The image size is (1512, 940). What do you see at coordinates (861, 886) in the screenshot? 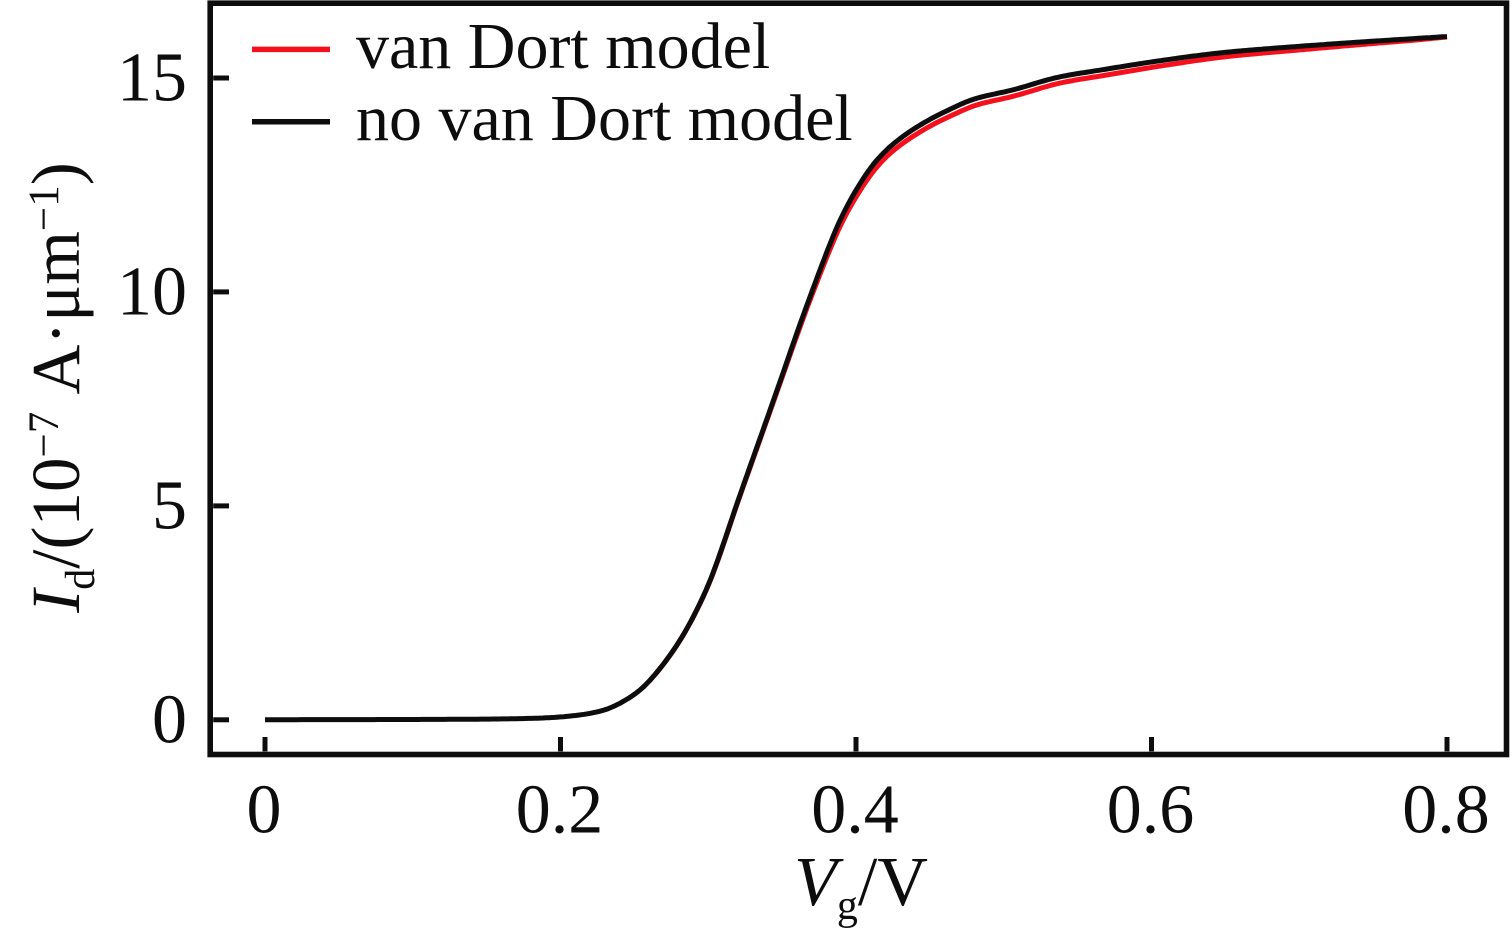
I see `svg-text: Vg/V` at bounding box center [861, 886].